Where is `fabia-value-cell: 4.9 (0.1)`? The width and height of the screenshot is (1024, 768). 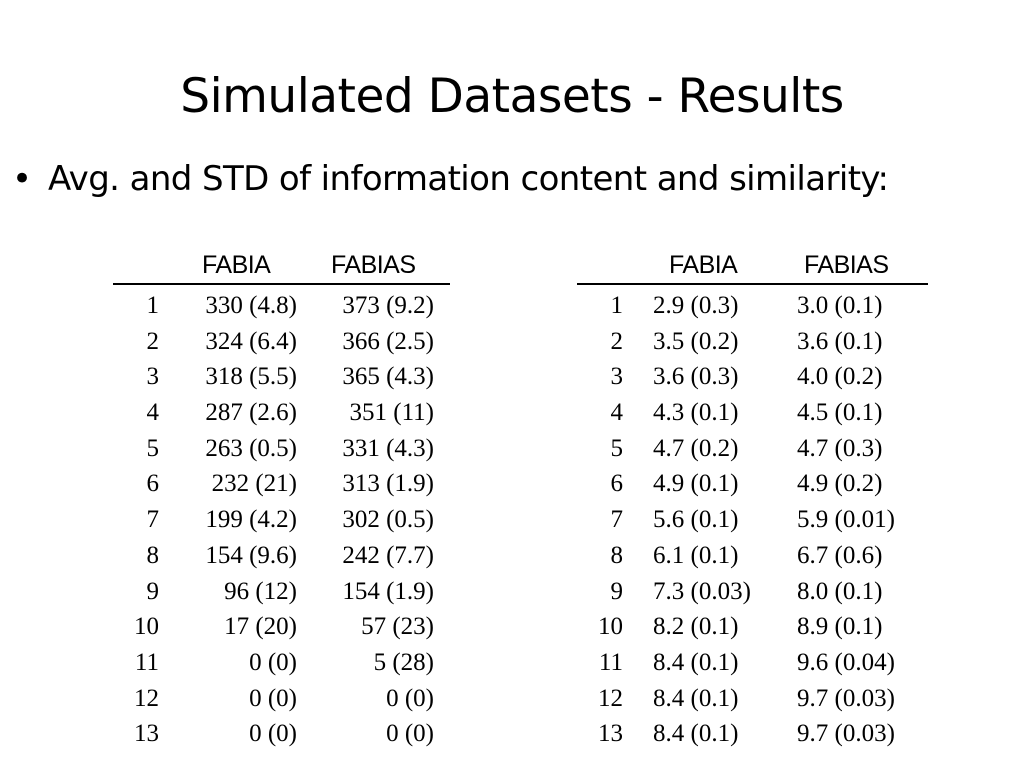 fabia-value-cell: 4.9 (0.1) is located at coordinates (696, 484).